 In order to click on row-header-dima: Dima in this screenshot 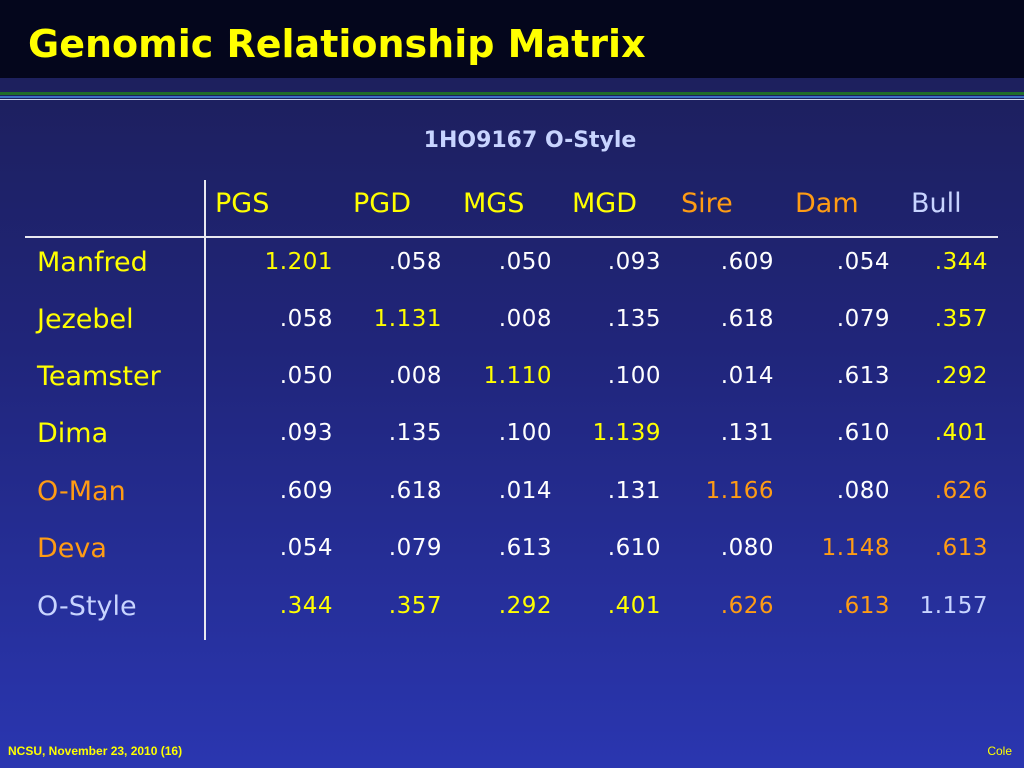, I will do `click(73, 433)`.